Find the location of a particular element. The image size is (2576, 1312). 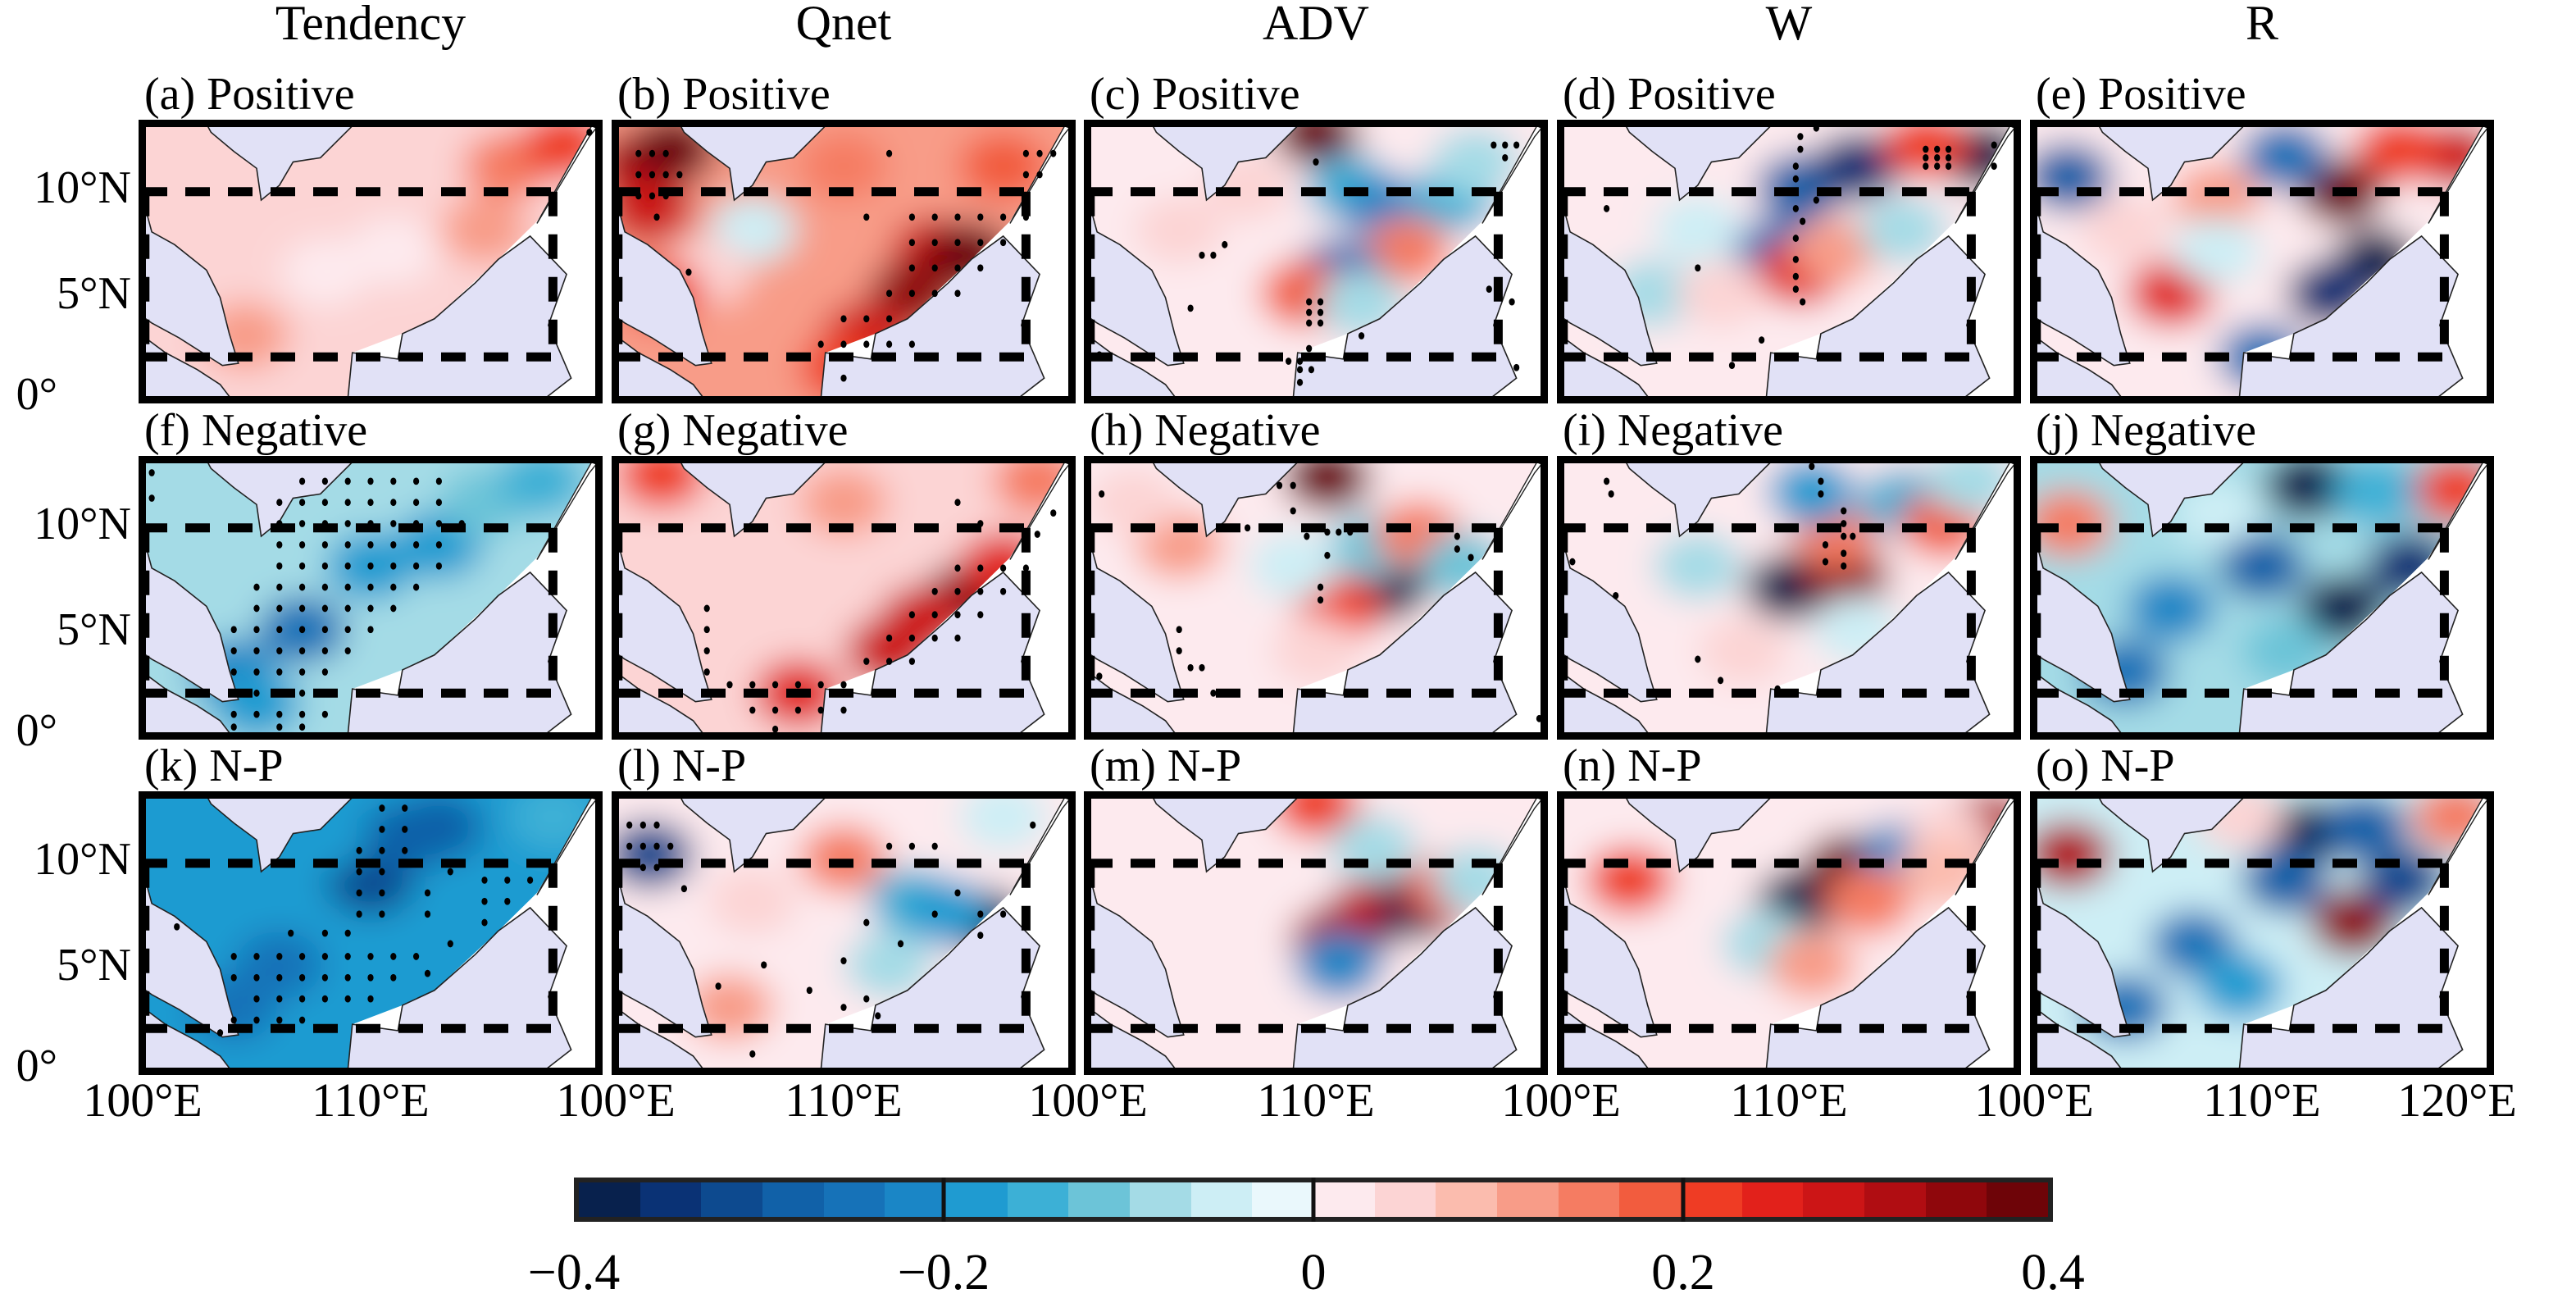

colorbar-segment is located at coordinates (1956, 1199).